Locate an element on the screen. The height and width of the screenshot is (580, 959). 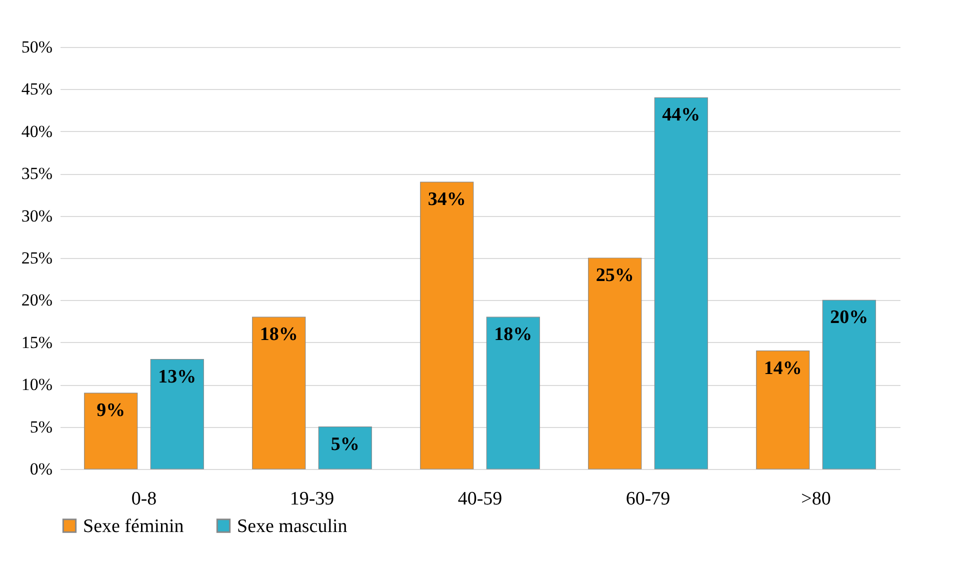
data-label: 34% is located at coordinates (447, 199).